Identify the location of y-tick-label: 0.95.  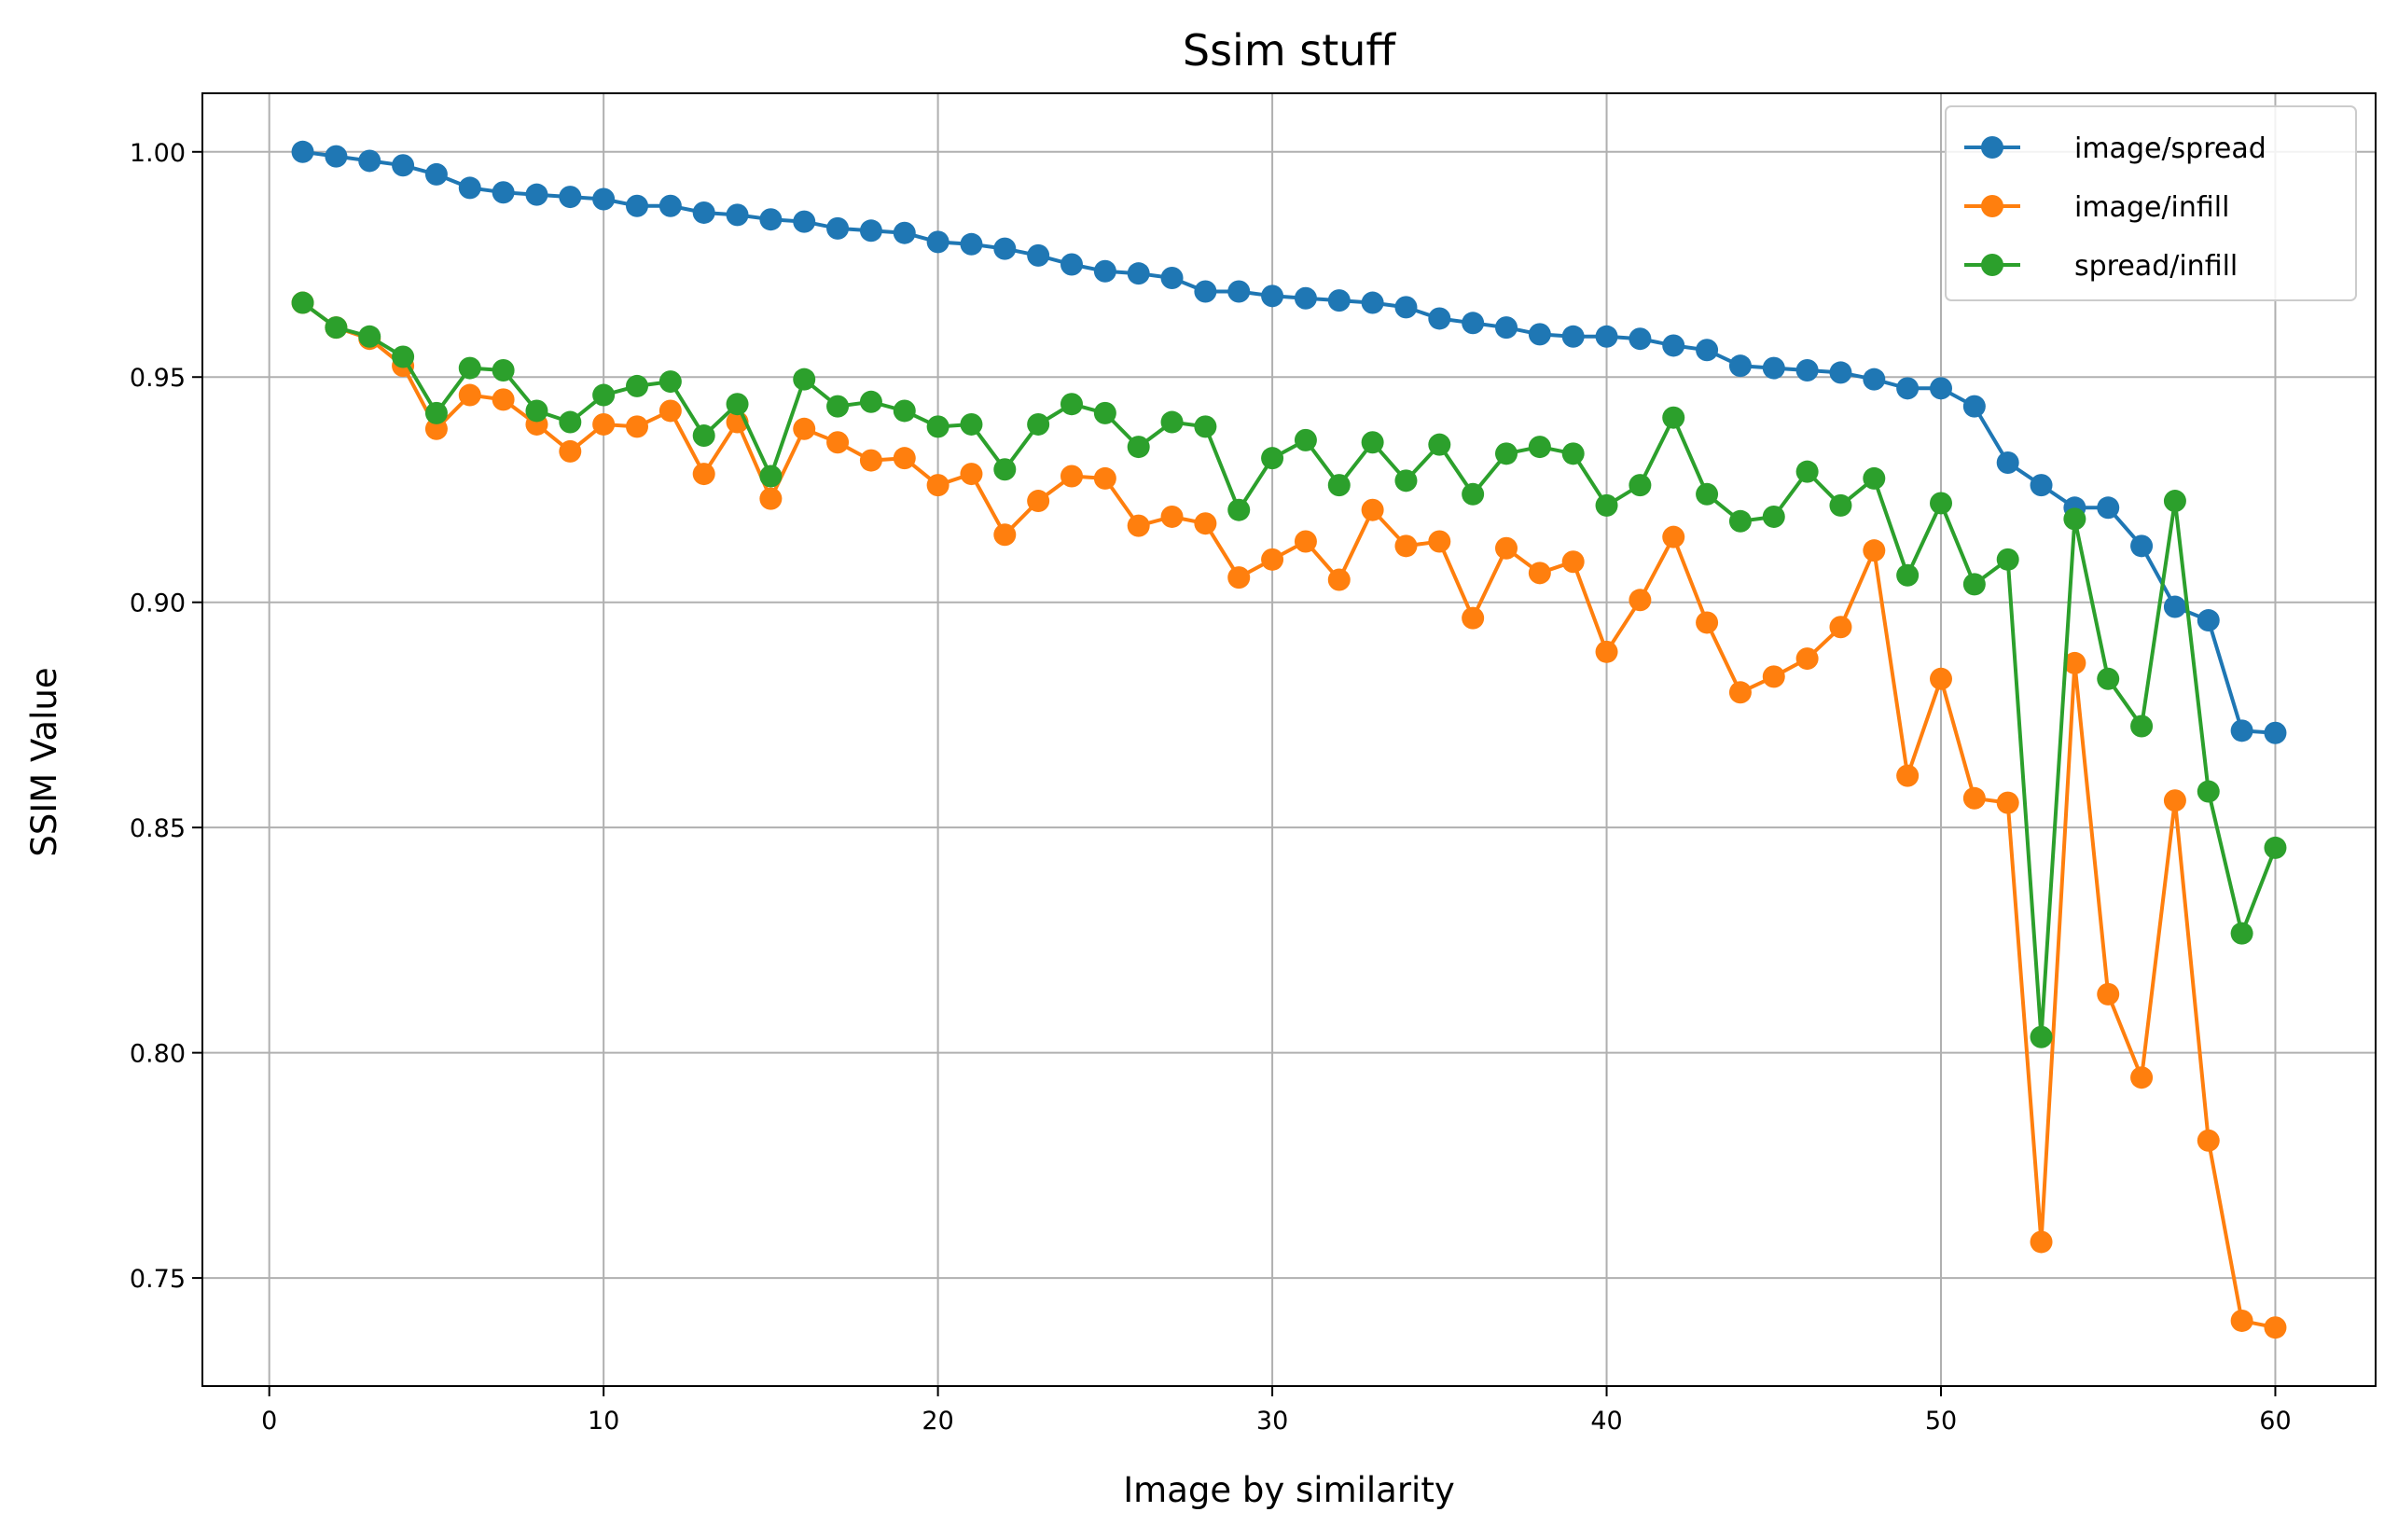
(158, 379).